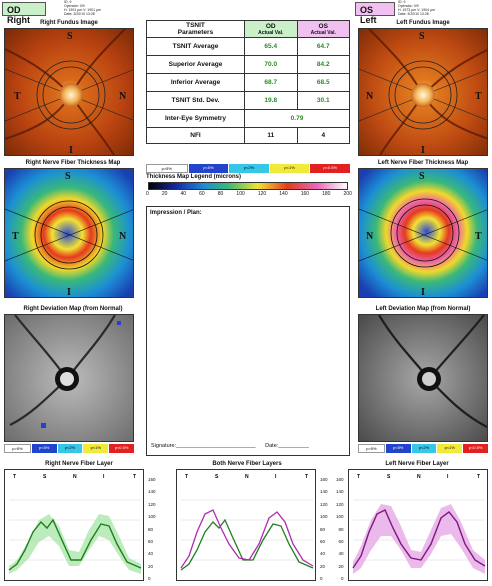  I want to click on tsnit-row-label: Superior Average, so click(195, 64).